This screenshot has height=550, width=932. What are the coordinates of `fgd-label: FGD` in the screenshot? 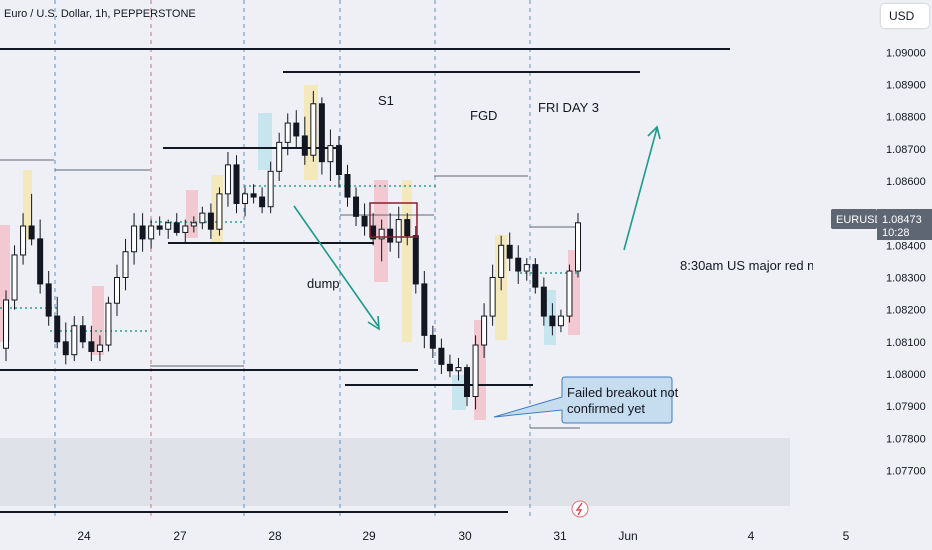 It's located at (483, 115).